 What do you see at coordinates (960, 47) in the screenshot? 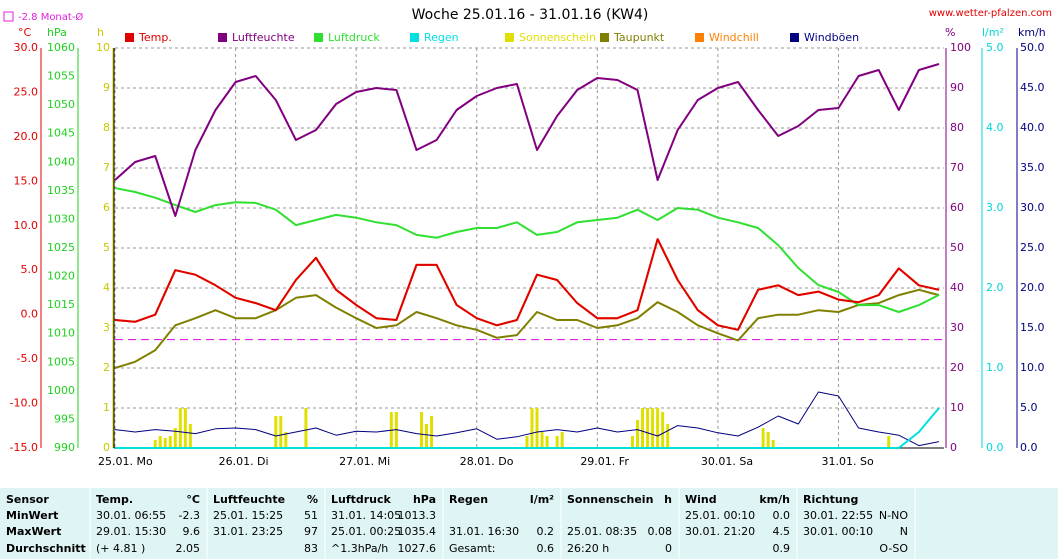
I see `y-tick-label: 100` at bounding box center [960, 47].